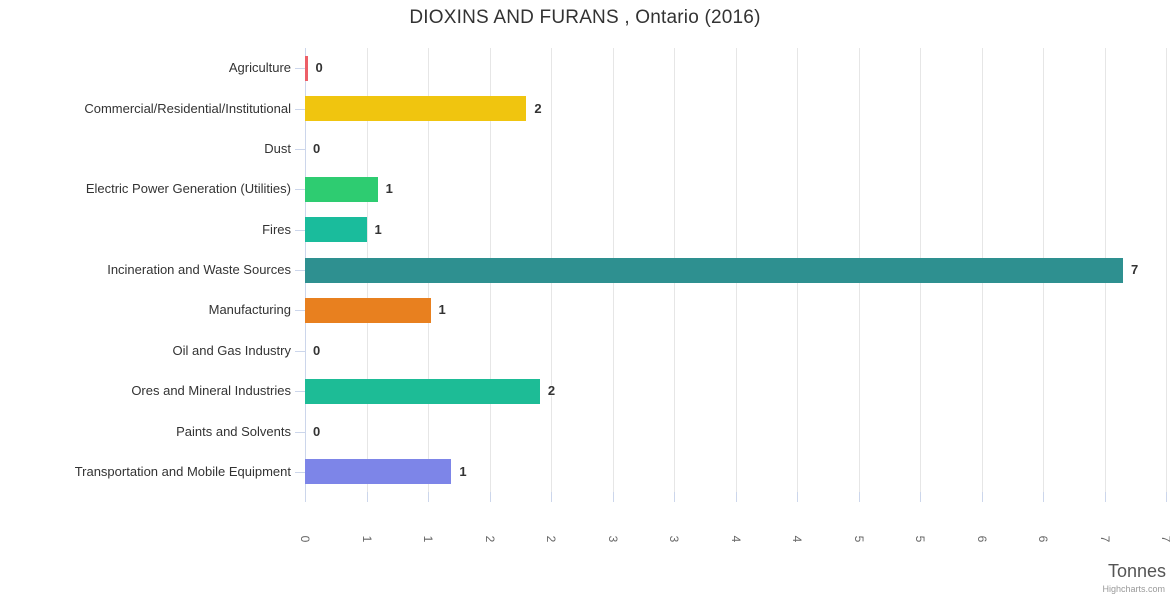 Image resolution: width=1170 pixels, height=600 pixels. What do you see at coordinates (463, 471) in the screenshot?
I see `data-label-transportation-and-mobile-equipment: 1` at bounding box center [463, 471].